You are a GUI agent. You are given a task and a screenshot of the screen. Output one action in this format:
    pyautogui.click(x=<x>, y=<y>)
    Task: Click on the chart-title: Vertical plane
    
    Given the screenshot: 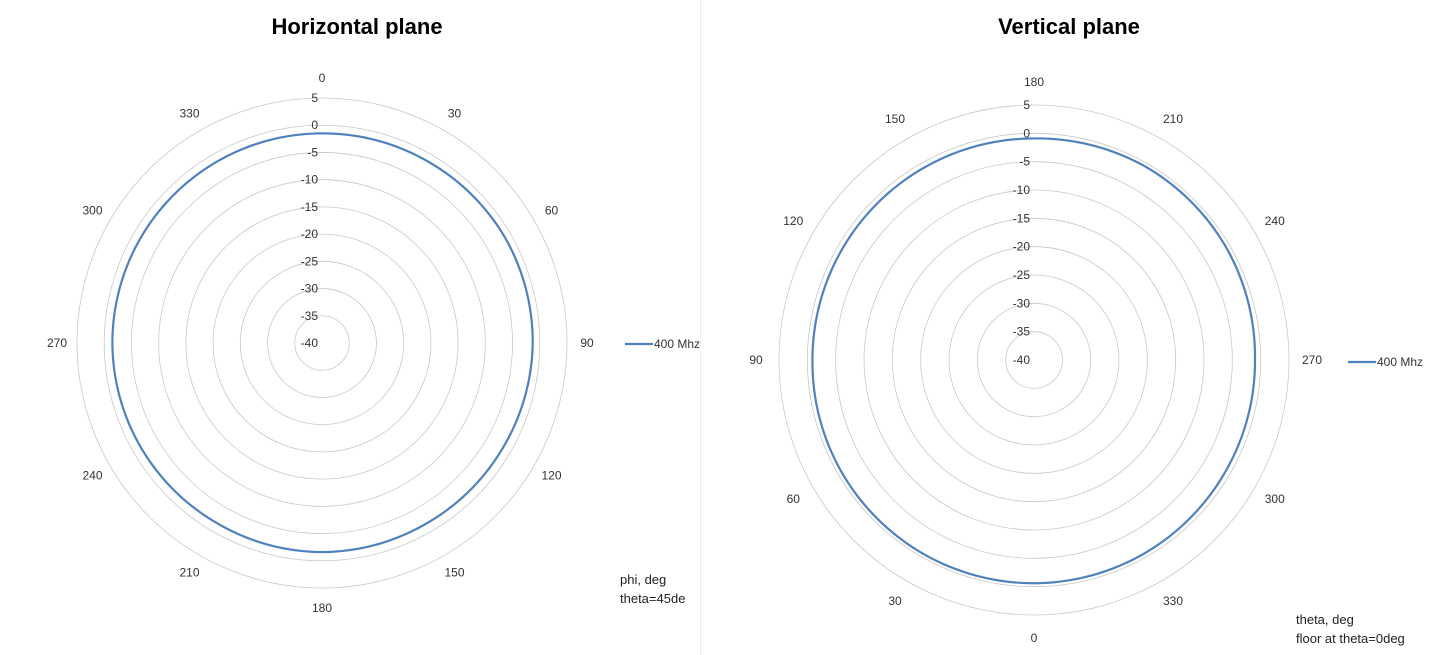 What is the action you would take?
    pyautogui.click(x=1069, y=26)
    